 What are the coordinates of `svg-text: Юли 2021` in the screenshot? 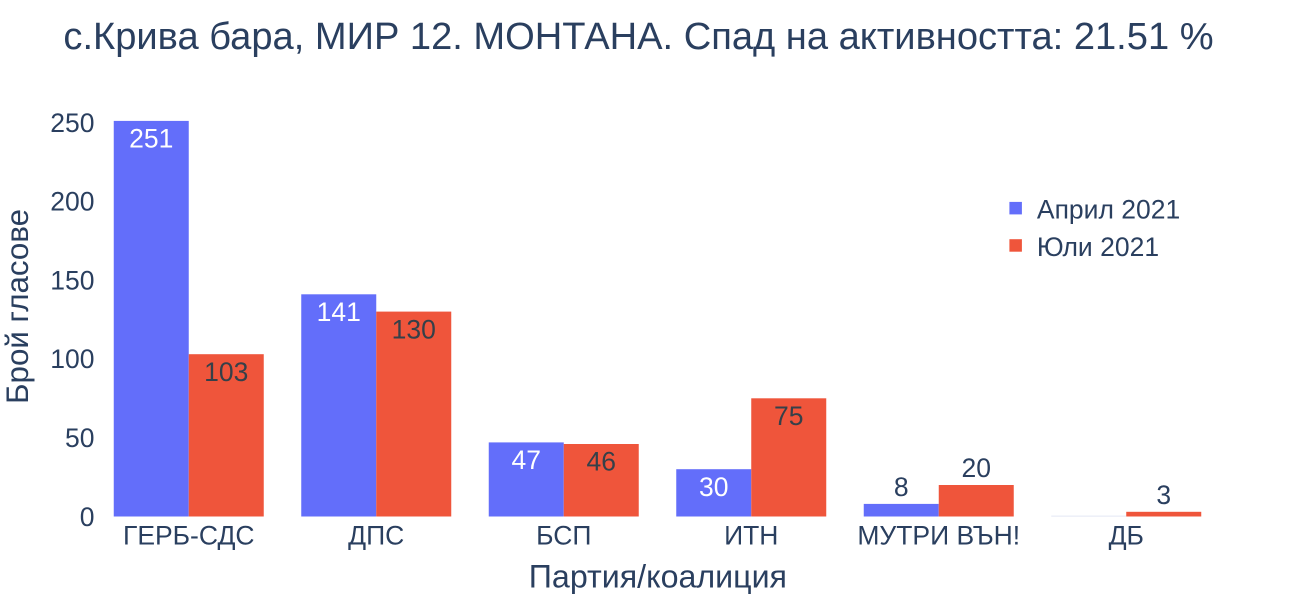 It's located at (1098, 247).